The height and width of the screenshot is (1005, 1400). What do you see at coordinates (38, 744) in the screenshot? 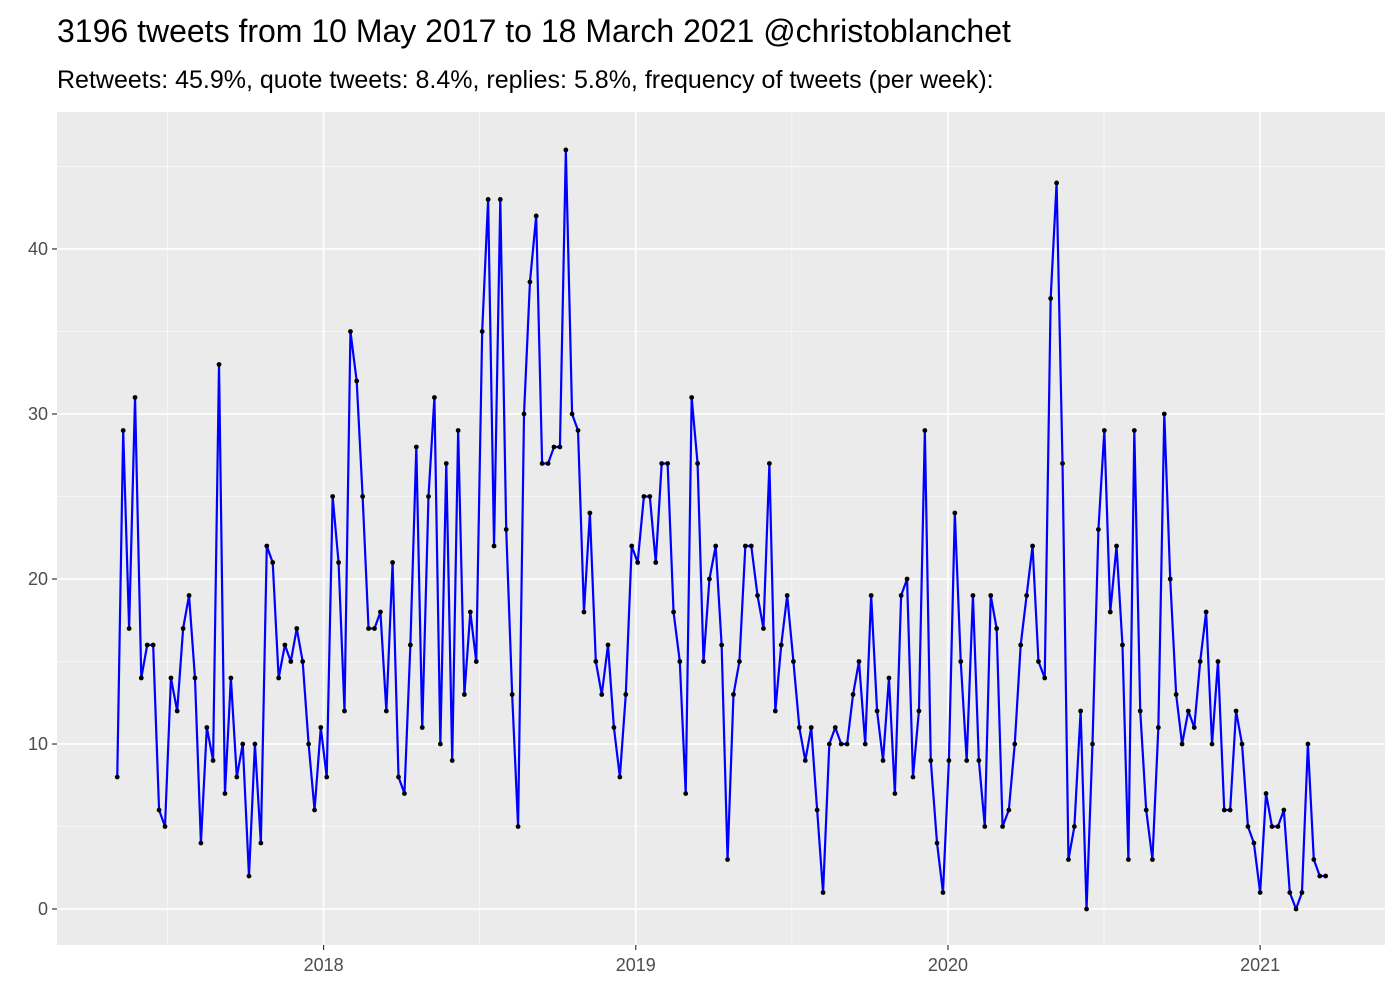
I see `y-tick-label: 10` at bounding box center [38, 744].